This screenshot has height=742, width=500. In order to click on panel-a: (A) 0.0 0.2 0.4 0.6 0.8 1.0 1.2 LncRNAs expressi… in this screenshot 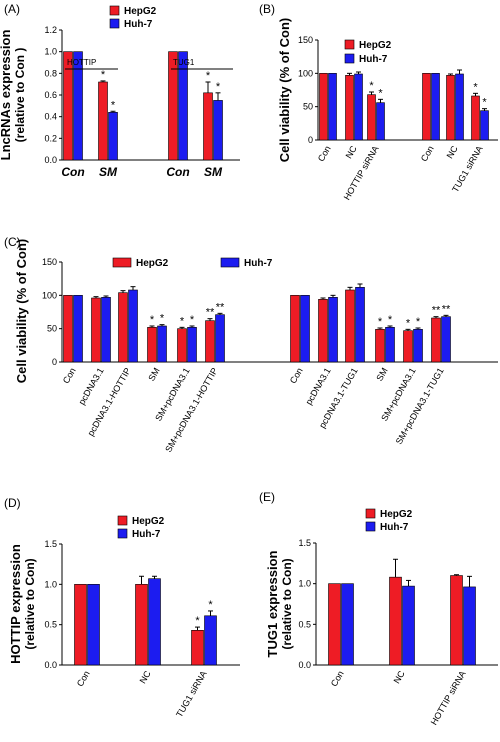, I will do `click(120, 90)`.